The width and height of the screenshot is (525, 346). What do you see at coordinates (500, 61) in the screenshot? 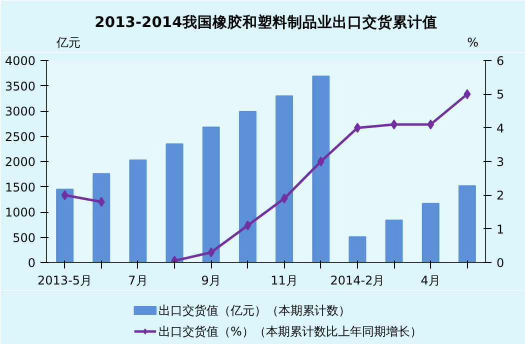
I see `y2-tick-label: 6` at bounding box center [500, 61].